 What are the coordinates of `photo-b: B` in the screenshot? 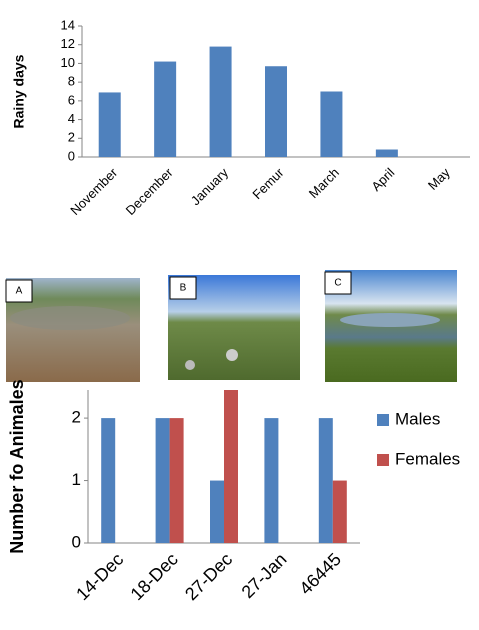 It's located at (234, 327).